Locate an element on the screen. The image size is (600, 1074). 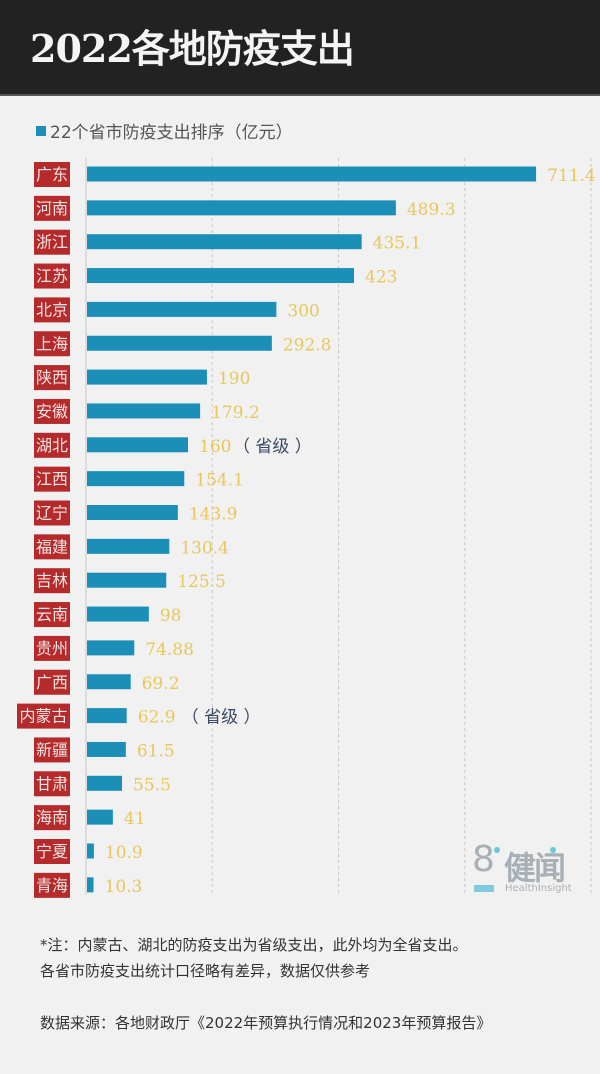
value-label: 300 is located at coordinates (303, 311).